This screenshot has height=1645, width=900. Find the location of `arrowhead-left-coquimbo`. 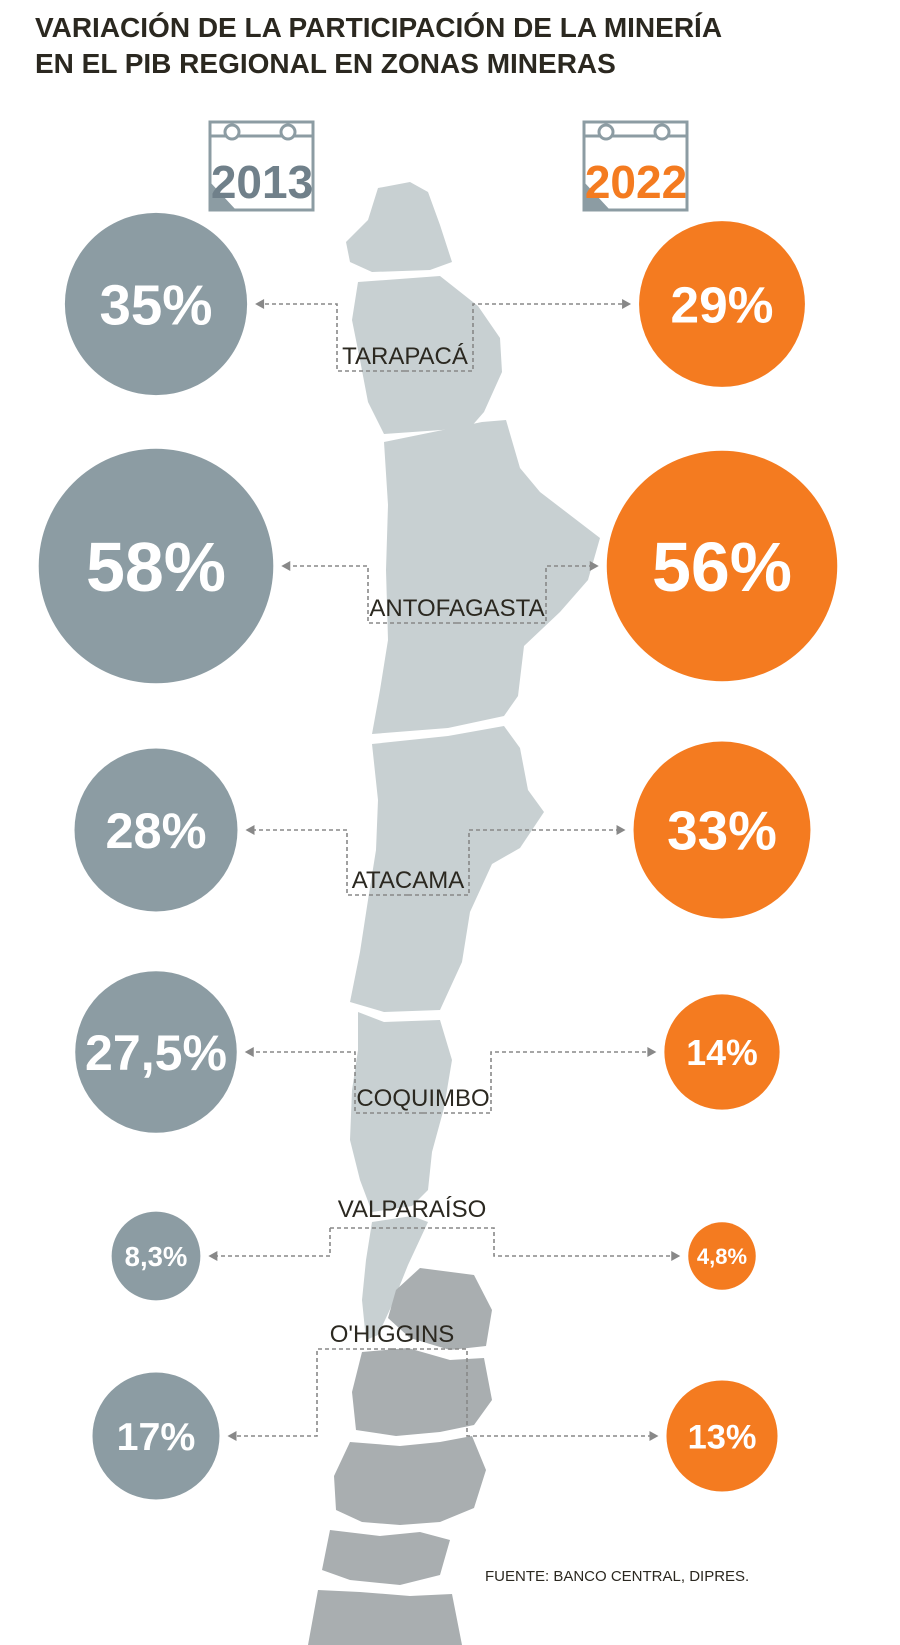

arrowhead-left-coquimbo is located at coordinates (249, 1052).